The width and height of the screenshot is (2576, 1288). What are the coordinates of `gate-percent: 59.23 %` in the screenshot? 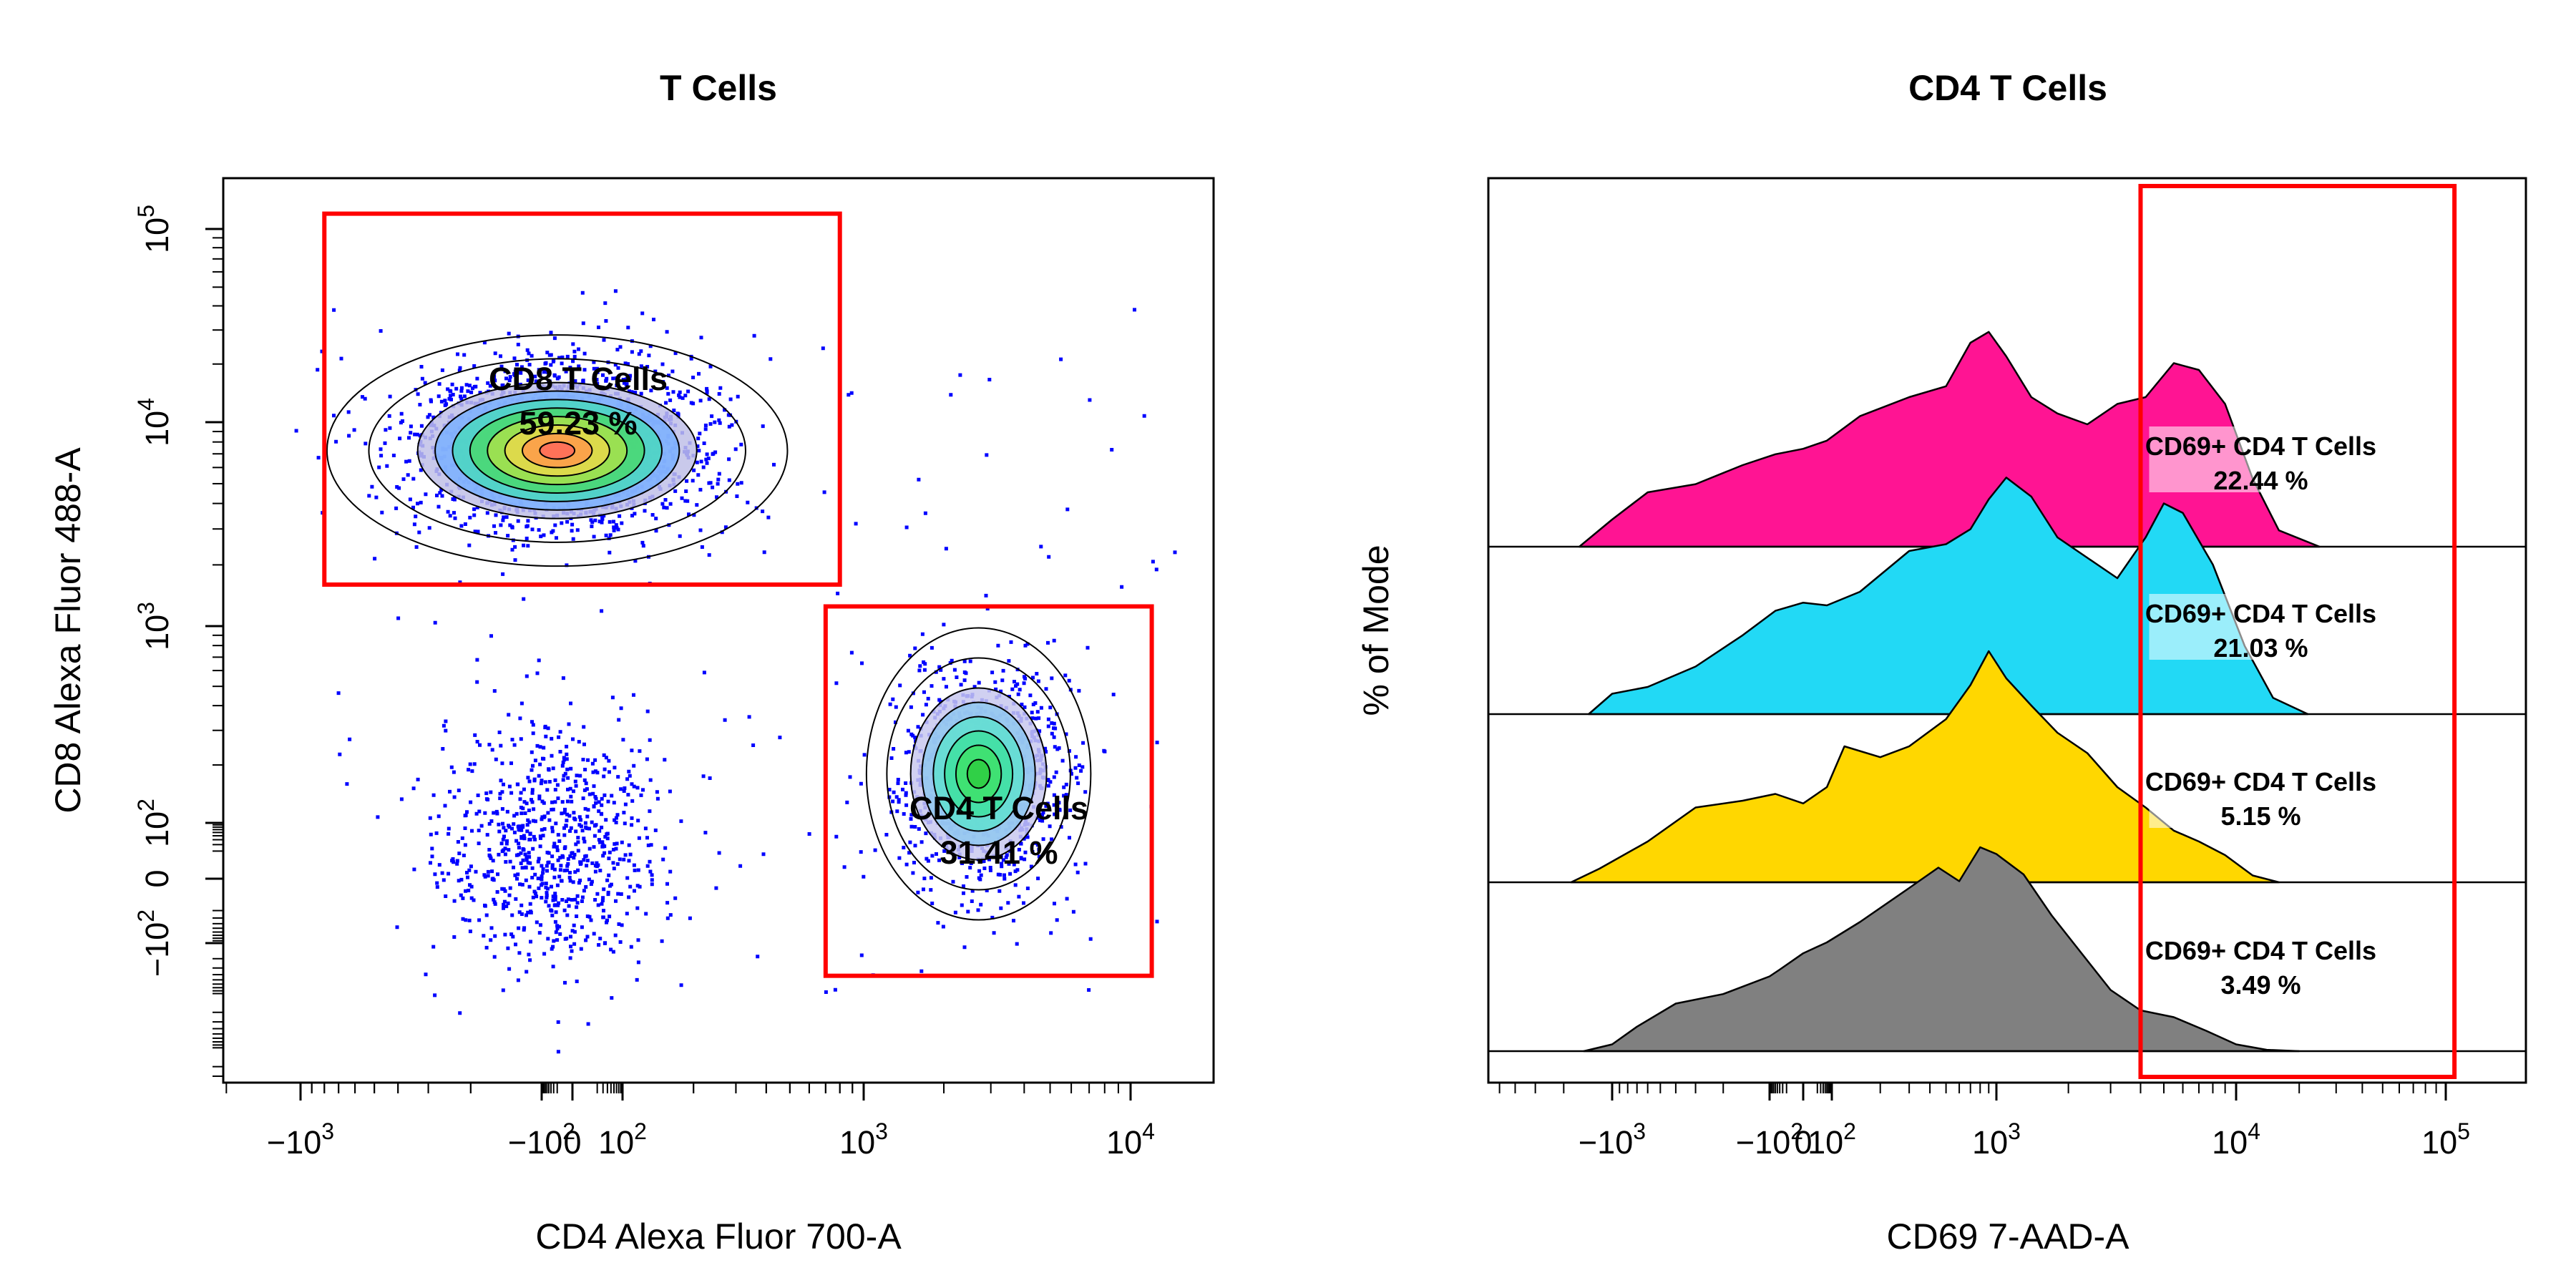 It's located at (578, 423).